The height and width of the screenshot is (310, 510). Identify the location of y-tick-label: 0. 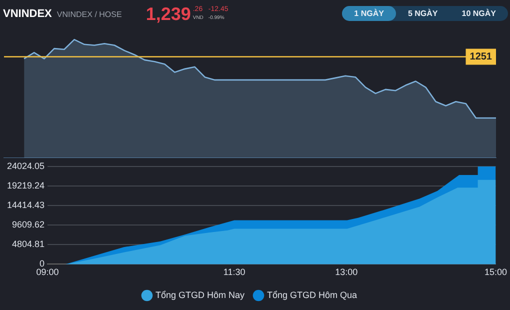
(42, 263).